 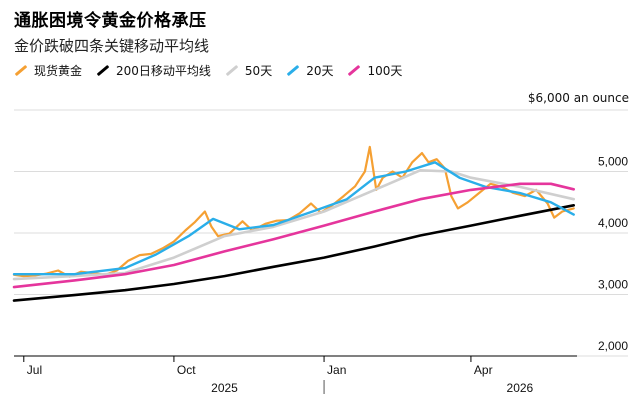 What do you see at coordinates (613, 285) in the screenshot?
I see `y-tick-label: 3,000` at bounding box center [613, 285].